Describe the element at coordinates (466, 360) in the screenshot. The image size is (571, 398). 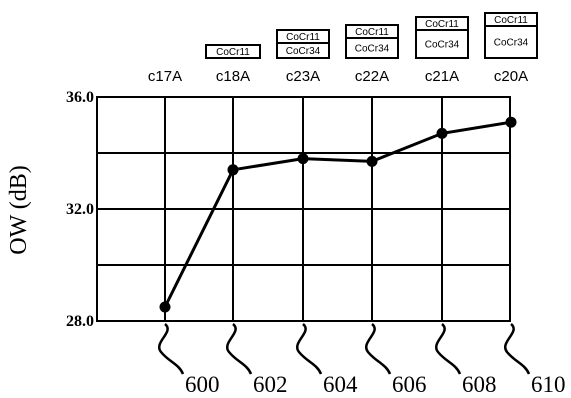
I see `reference-numeral: 608` at that location.